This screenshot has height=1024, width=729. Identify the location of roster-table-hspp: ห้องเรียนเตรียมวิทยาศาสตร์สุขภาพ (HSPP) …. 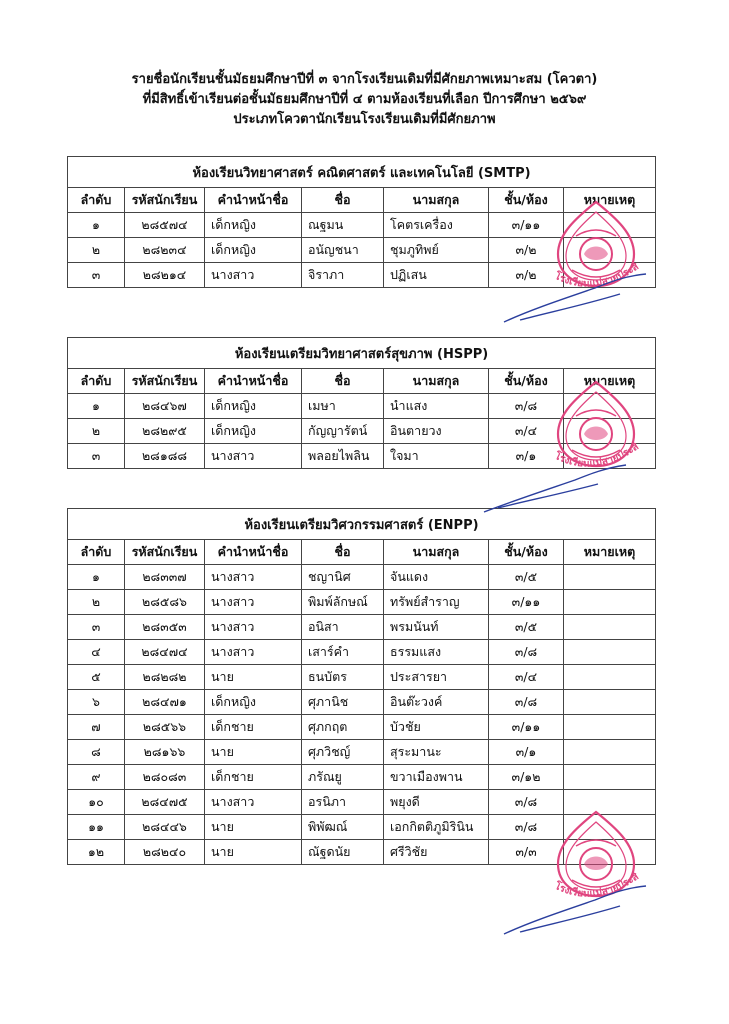
(361, 403).